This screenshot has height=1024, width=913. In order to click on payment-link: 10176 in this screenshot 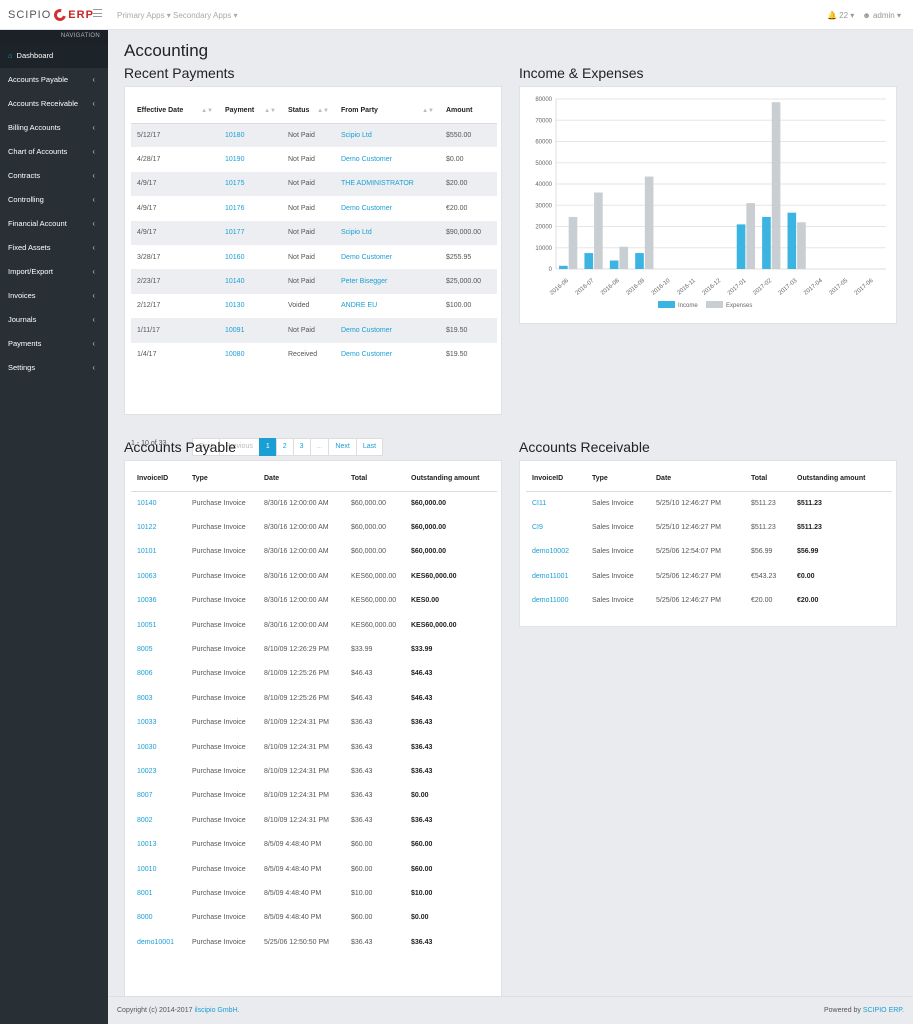, I will do `click(235, 208)`.